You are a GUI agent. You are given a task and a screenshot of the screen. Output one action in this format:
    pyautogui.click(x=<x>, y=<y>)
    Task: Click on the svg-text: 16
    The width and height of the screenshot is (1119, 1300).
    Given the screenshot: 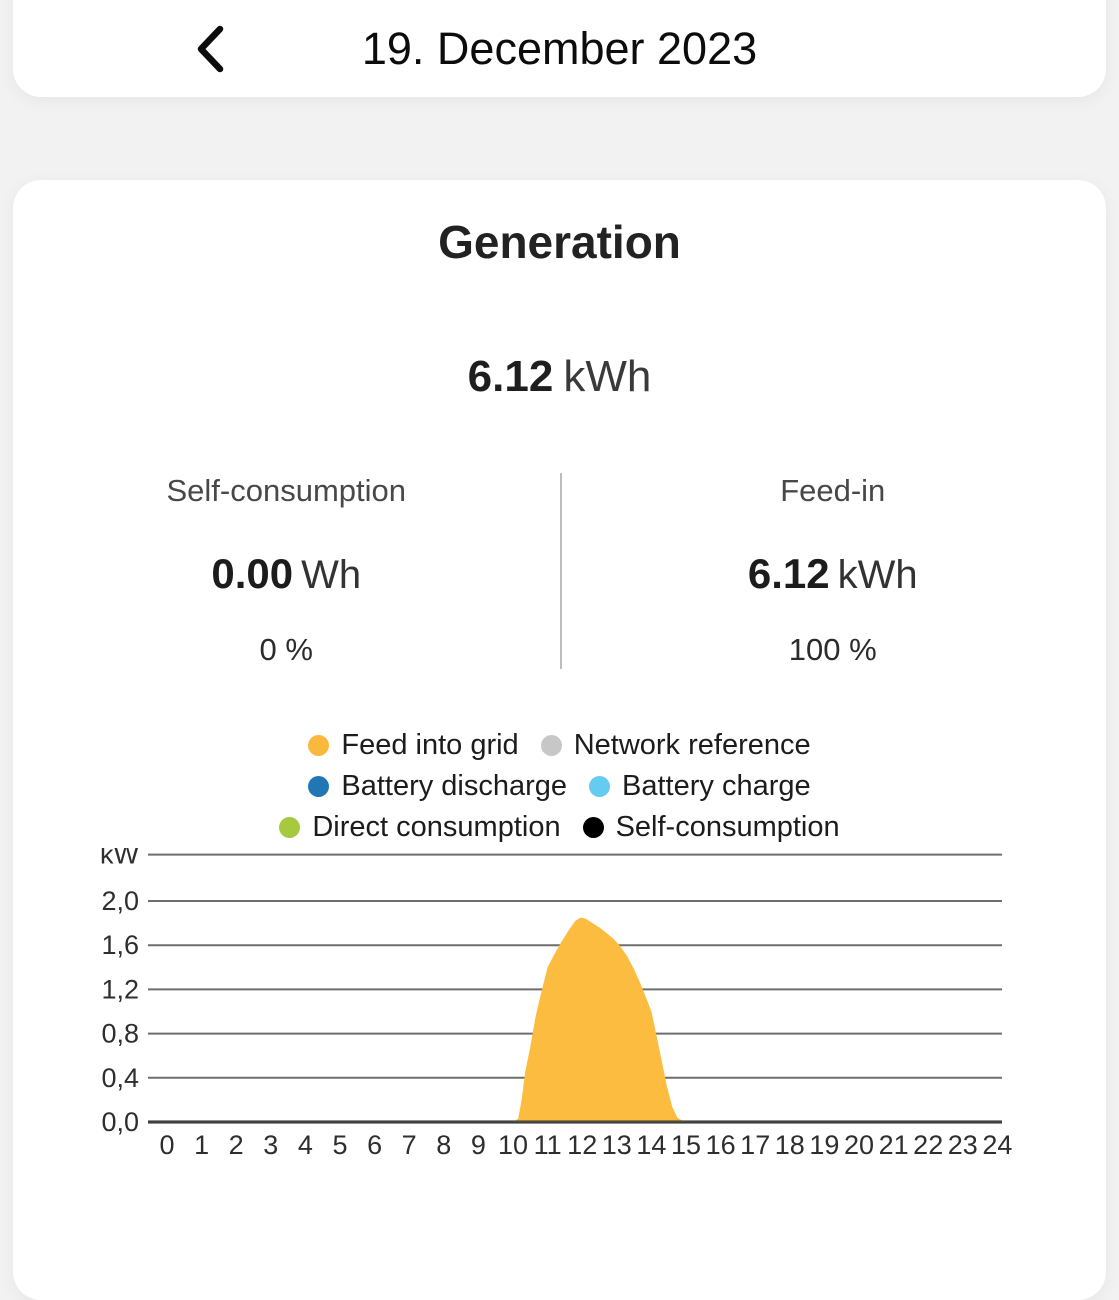 What is the action you would take?
    pyautogui.click(x=721, y=1145)
    